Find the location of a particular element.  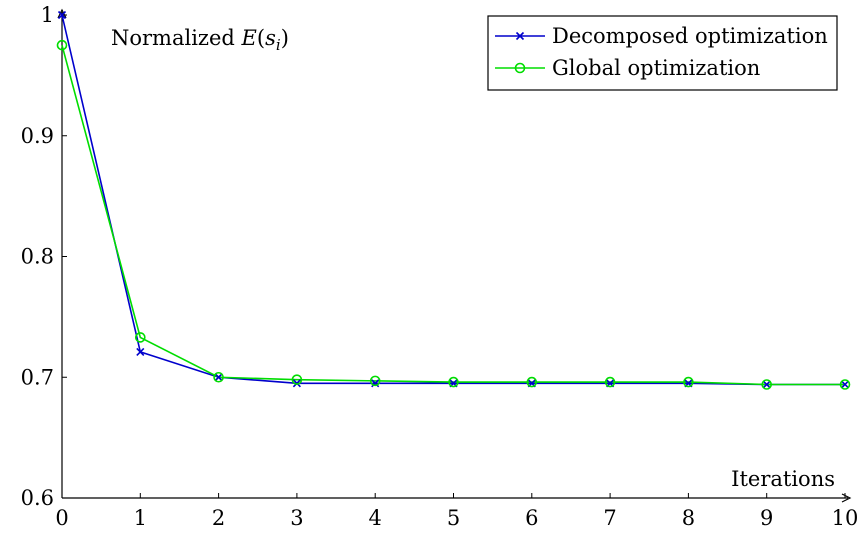

x-tick-label: 3 is located at coordinates (296, 518).